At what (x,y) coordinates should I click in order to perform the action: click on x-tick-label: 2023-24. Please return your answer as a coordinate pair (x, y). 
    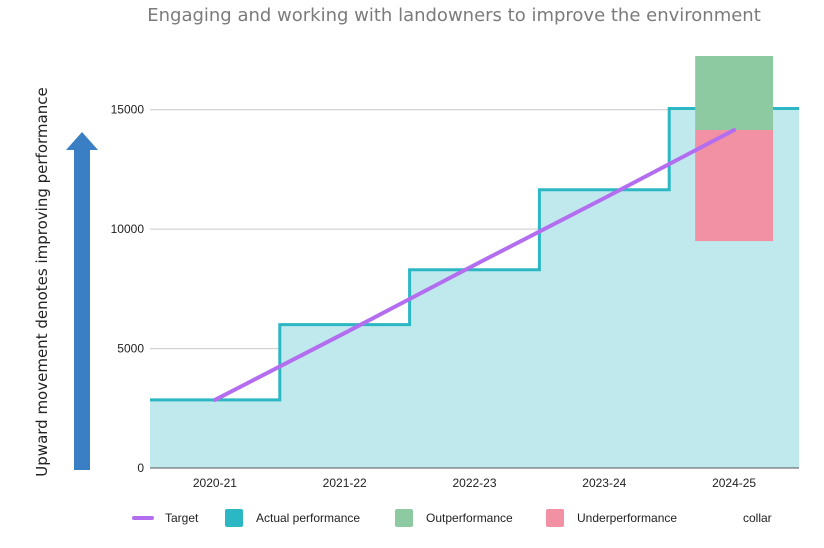
    Looking at the image, I should click on (604, 483).